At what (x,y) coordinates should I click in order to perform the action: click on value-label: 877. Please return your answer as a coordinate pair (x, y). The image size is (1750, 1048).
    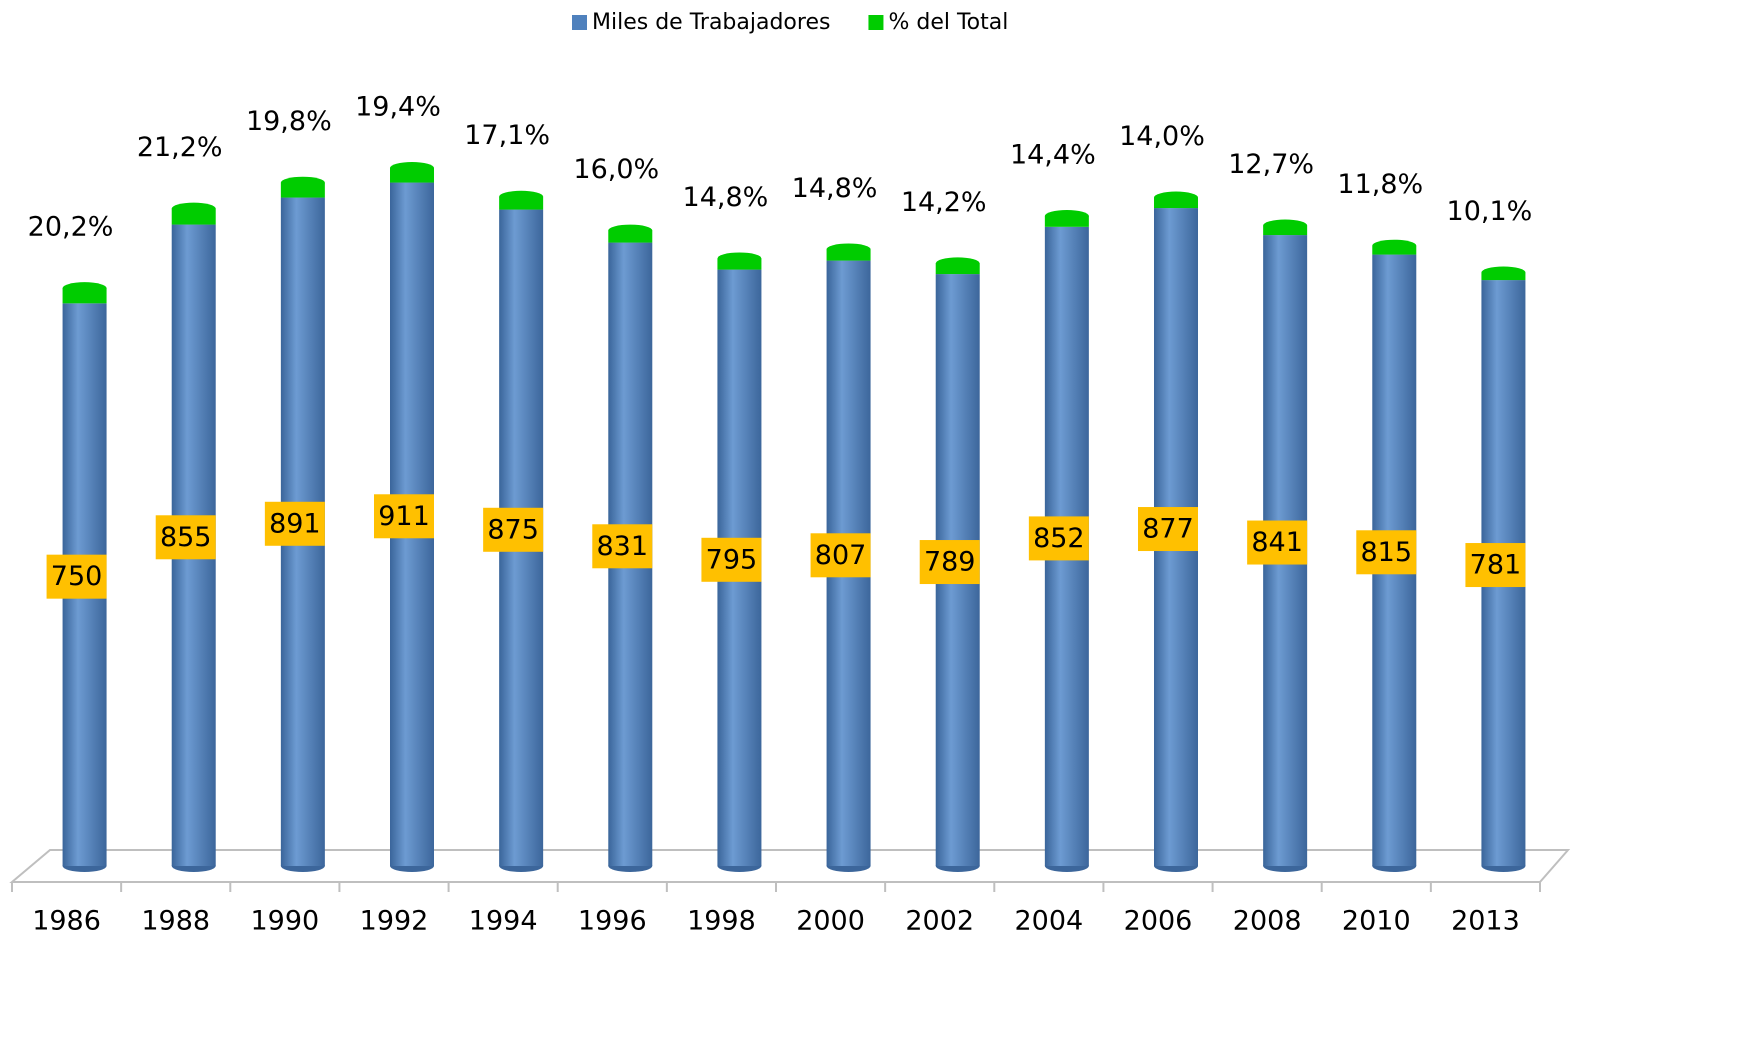
    Looking at the image, I should click on (1168, 529).